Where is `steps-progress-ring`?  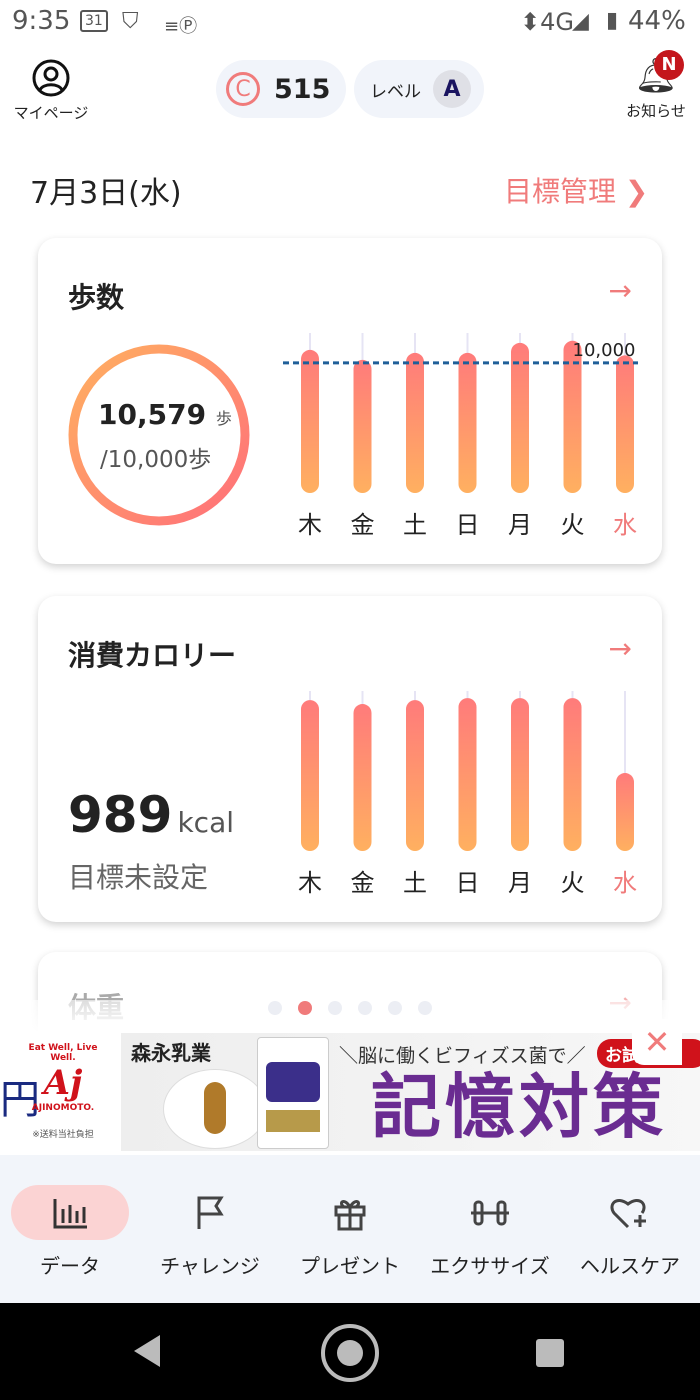 steps-progress-ring is located at coordinates (159, 435).